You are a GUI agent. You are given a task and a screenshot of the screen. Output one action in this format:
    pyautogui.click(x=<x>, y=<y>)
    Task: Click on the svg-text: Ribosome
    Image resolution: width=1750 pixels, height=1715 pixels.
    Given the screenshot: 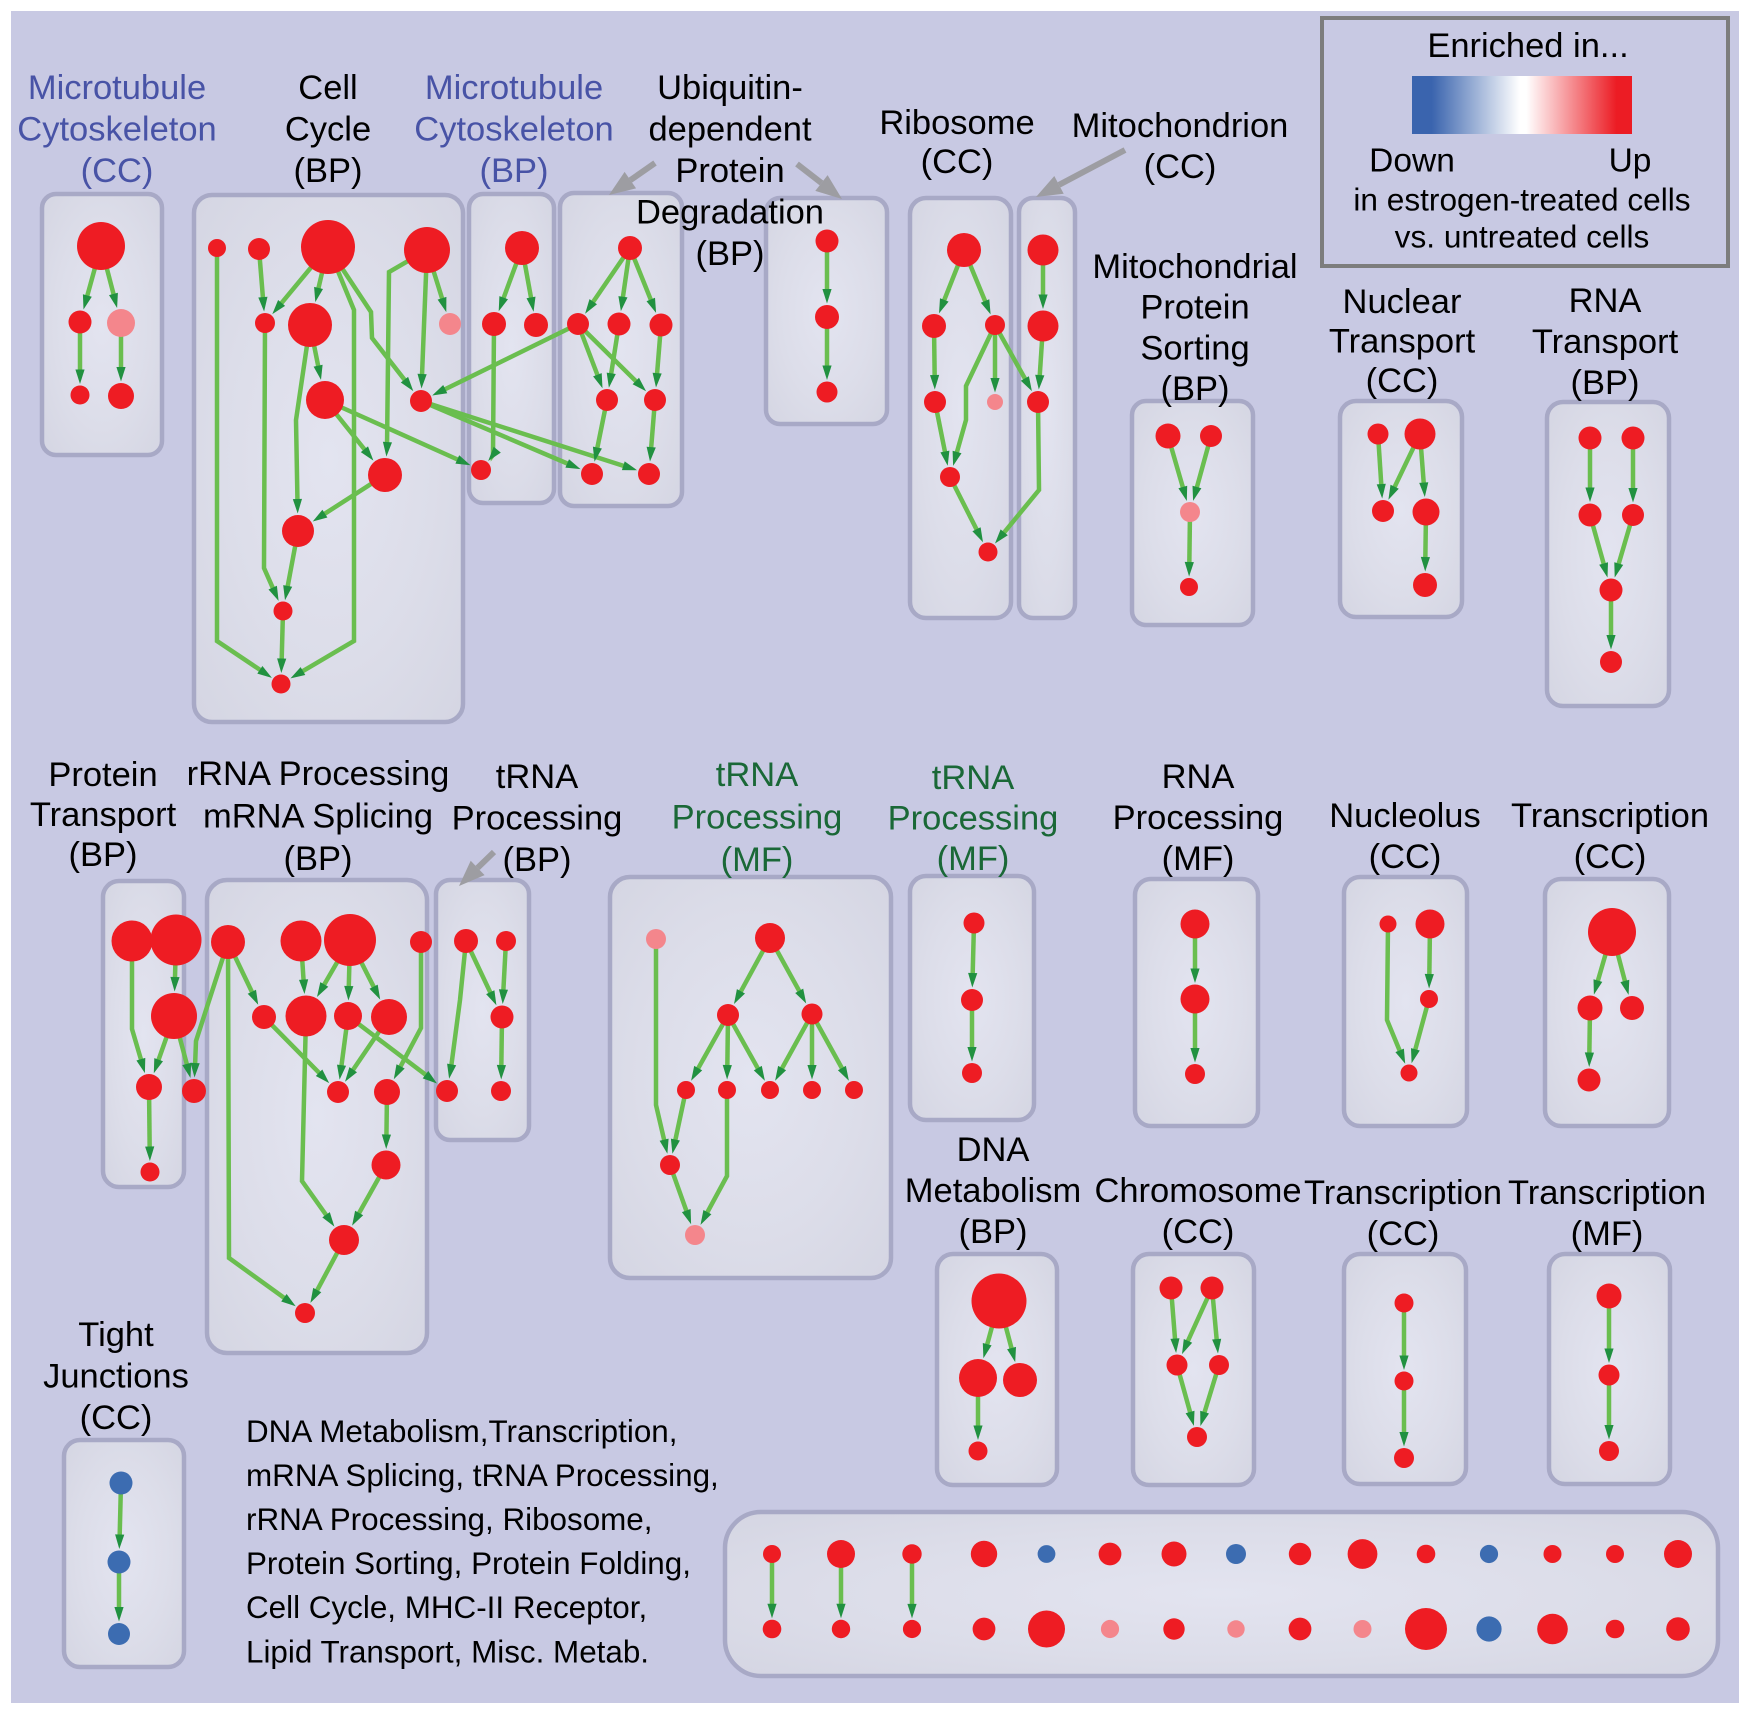 What is the action you would take?
    pyautogui.click(x=956, y=123)
    